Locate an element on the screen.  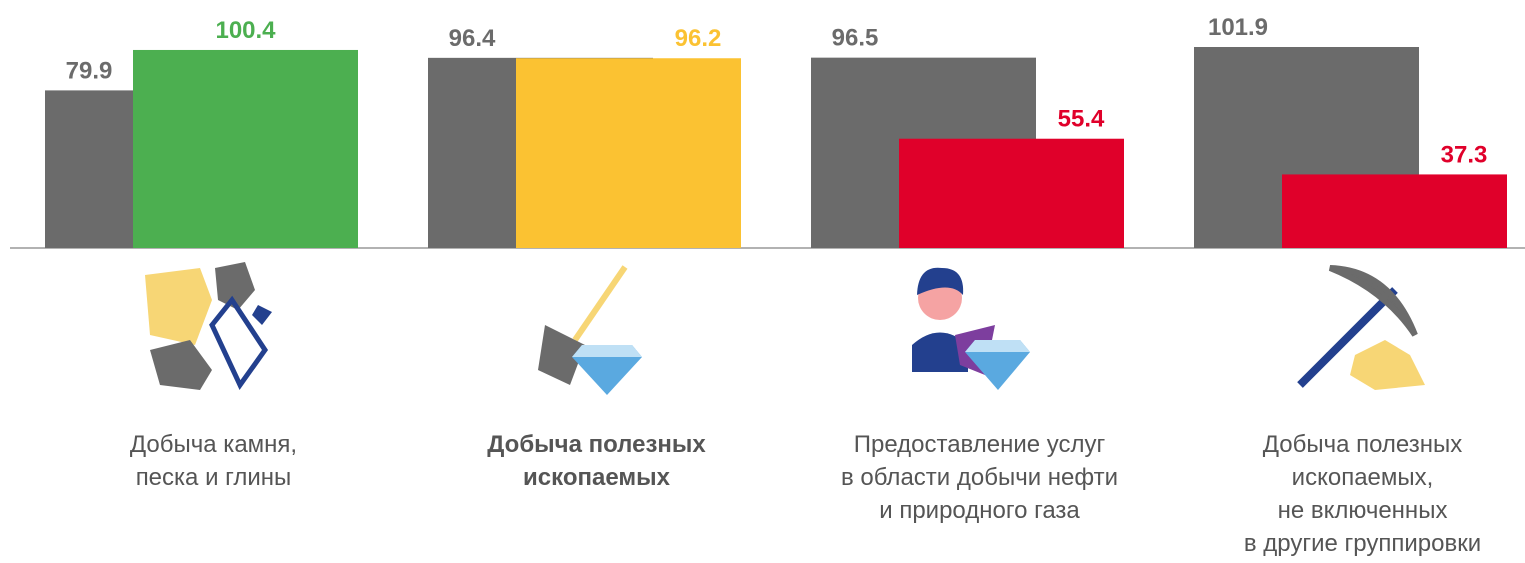
icon-stones is located at coordinates (208, 326).